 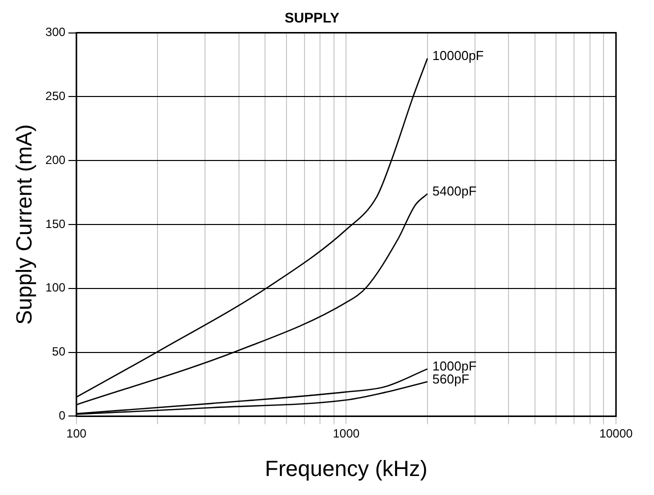 I want to click on y-axis-title: Supply Current (mA), so click(x=23, y=224).